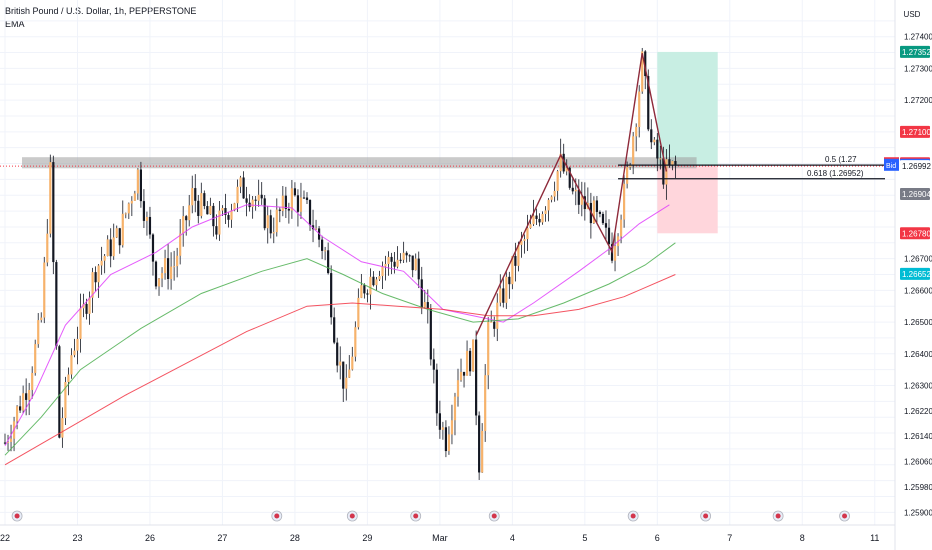 The height and width of the screenshot is (550, 932). What do you see at coordinates (571, 194) in the screenshot?
I see `harmonic-pattern-line` at bounding box center [571, 194].